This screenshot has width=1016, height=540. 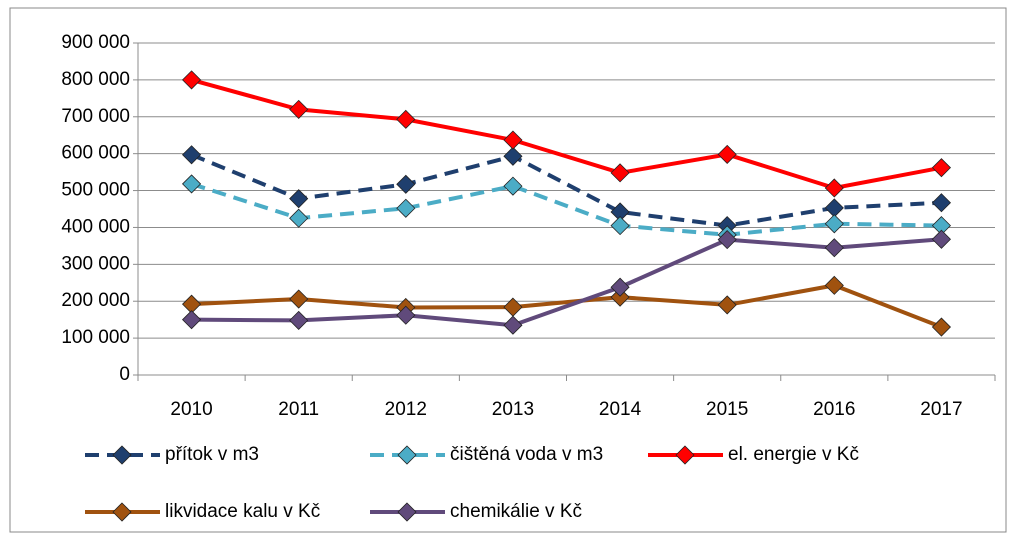 What do you see at coordinates (95, 226) in the screenshot?
I see `y-tick-label: 400 000` at bounding box center [95, 226].